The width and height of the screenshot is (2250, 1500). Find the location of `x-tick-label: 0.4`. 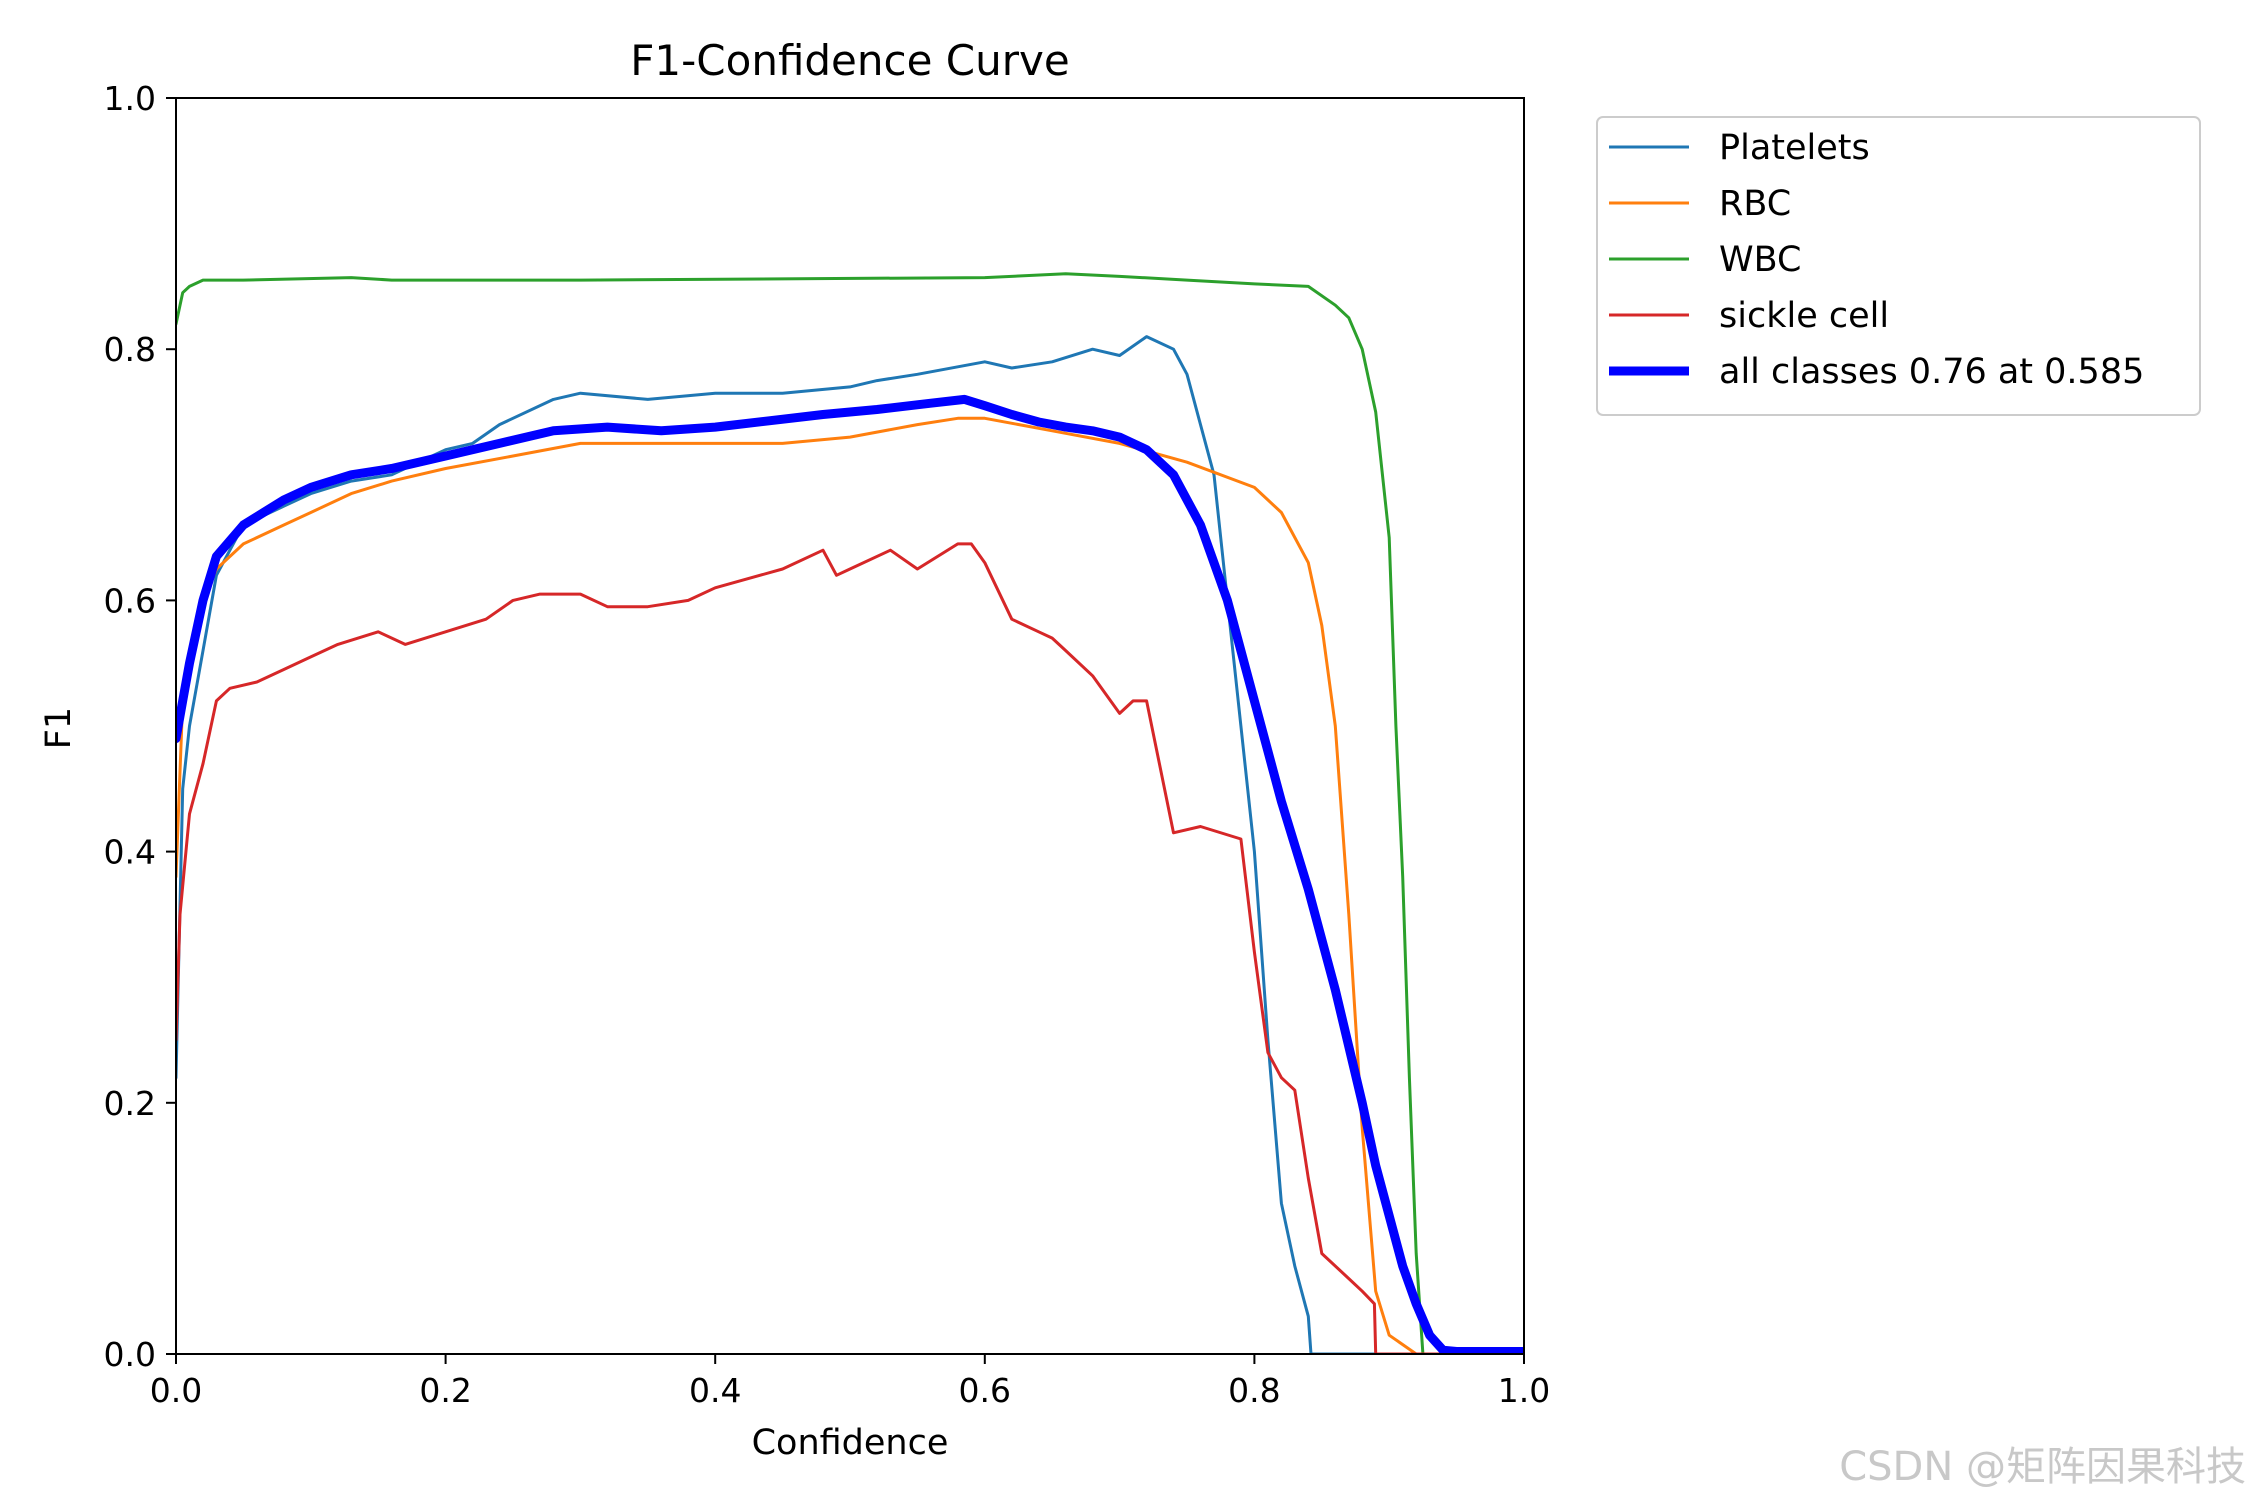

x-tick-label: 0.4 is located at coordinates (715, 1390).